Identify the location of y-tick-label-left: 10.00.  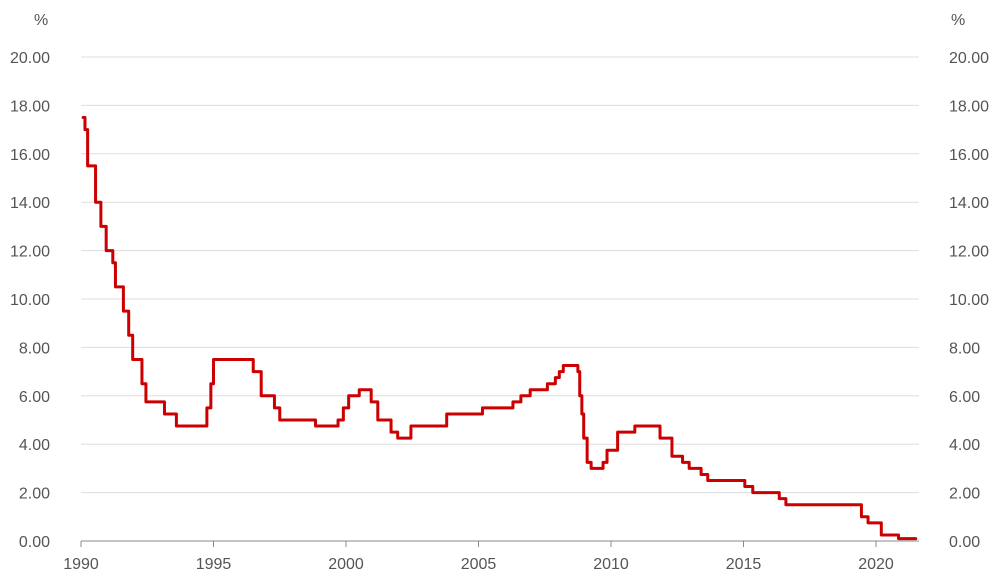
(30, 300).